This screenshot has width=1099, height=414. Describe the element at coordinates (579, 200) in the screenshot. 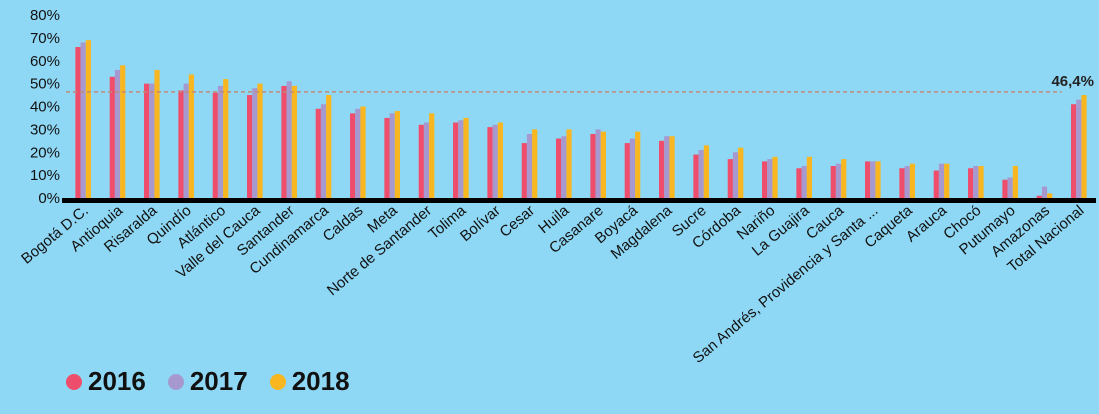

I see `x-axis-baseline` at that location.